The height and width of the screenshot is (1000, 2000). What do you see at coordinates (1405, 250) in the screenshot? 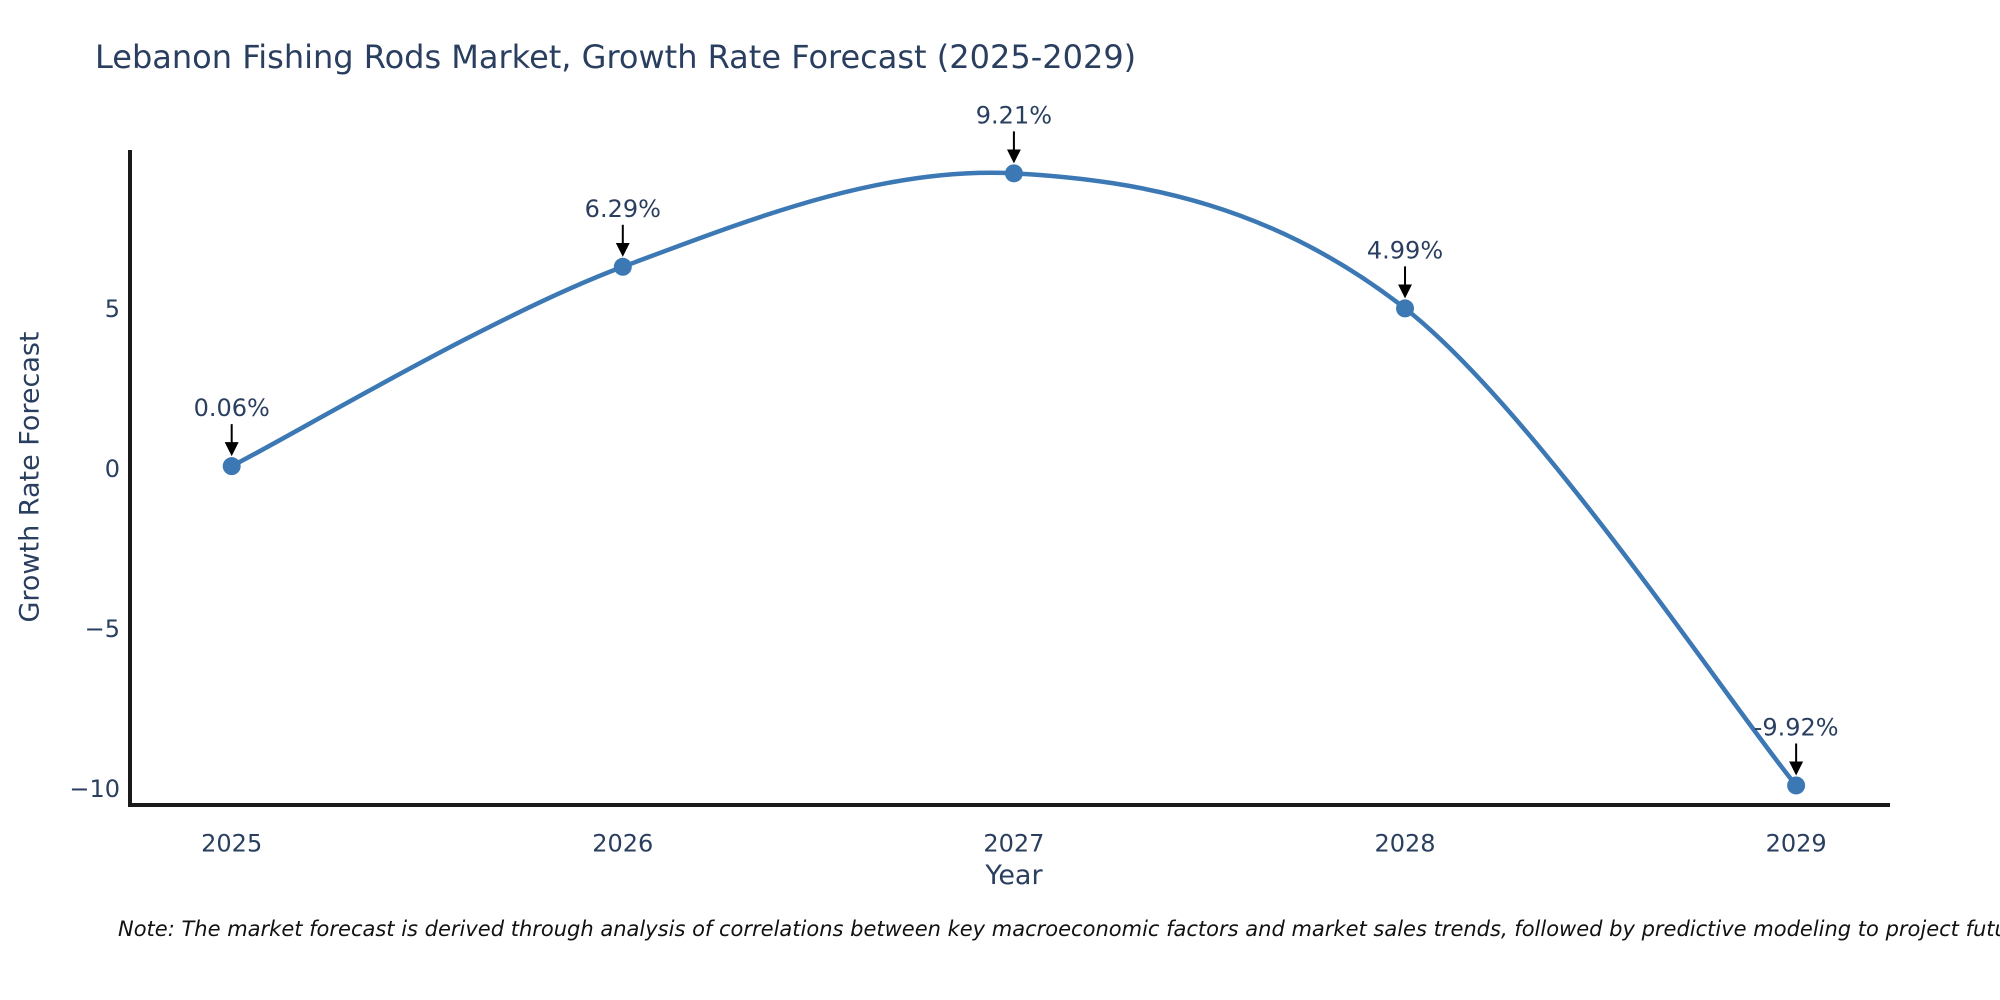
I see `annotation-label: 4.99%` at bounding box center [1405, 250].